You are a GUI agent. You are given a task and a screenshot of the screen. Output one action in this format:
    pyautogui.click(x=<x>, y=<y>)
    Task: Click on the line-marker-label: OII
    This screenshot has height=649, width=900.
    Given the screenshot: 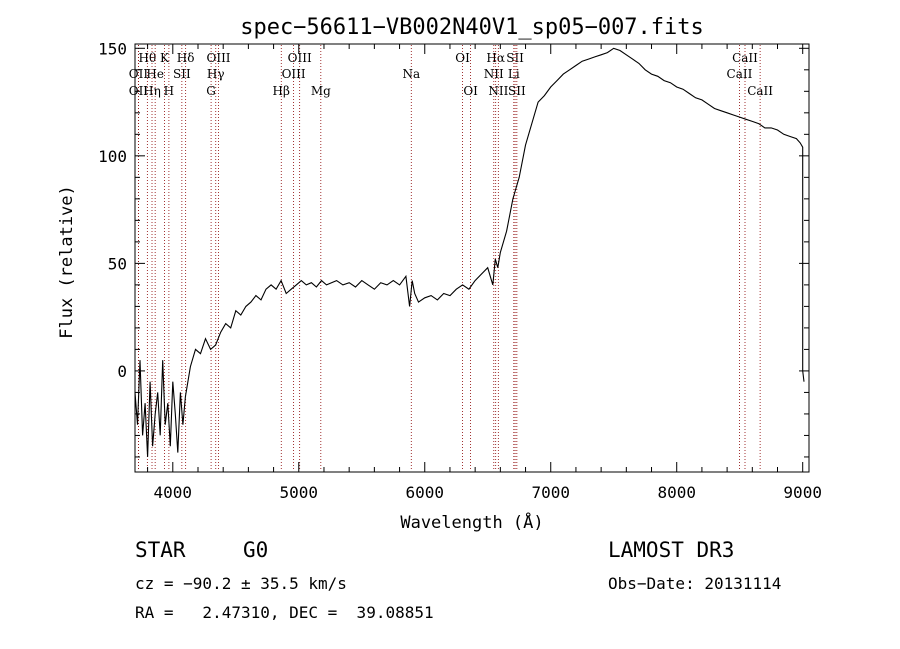 What is the action you would take?
    pyautogui.click(x=139, y=74)
    